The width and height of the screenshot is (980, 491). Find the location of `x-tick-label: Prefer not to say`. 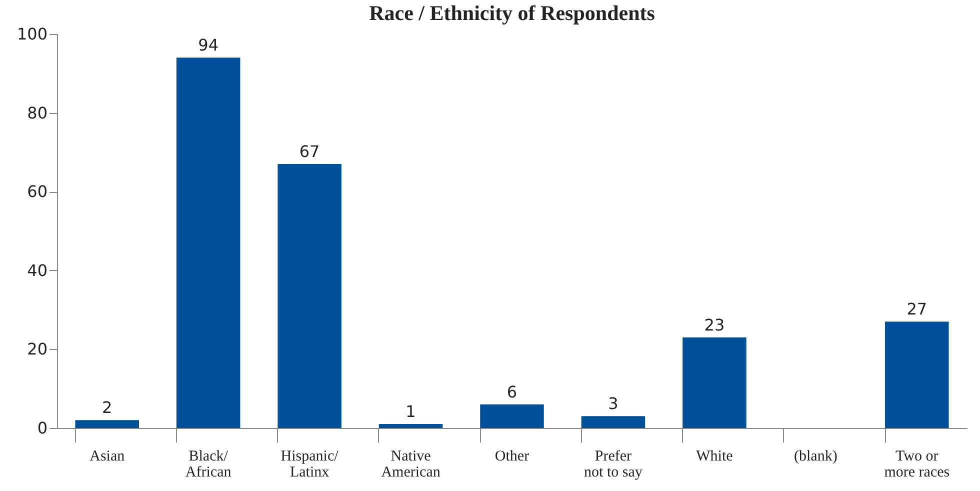

x-tick-label: Prefer not to say is located at coordinates (613, 464).